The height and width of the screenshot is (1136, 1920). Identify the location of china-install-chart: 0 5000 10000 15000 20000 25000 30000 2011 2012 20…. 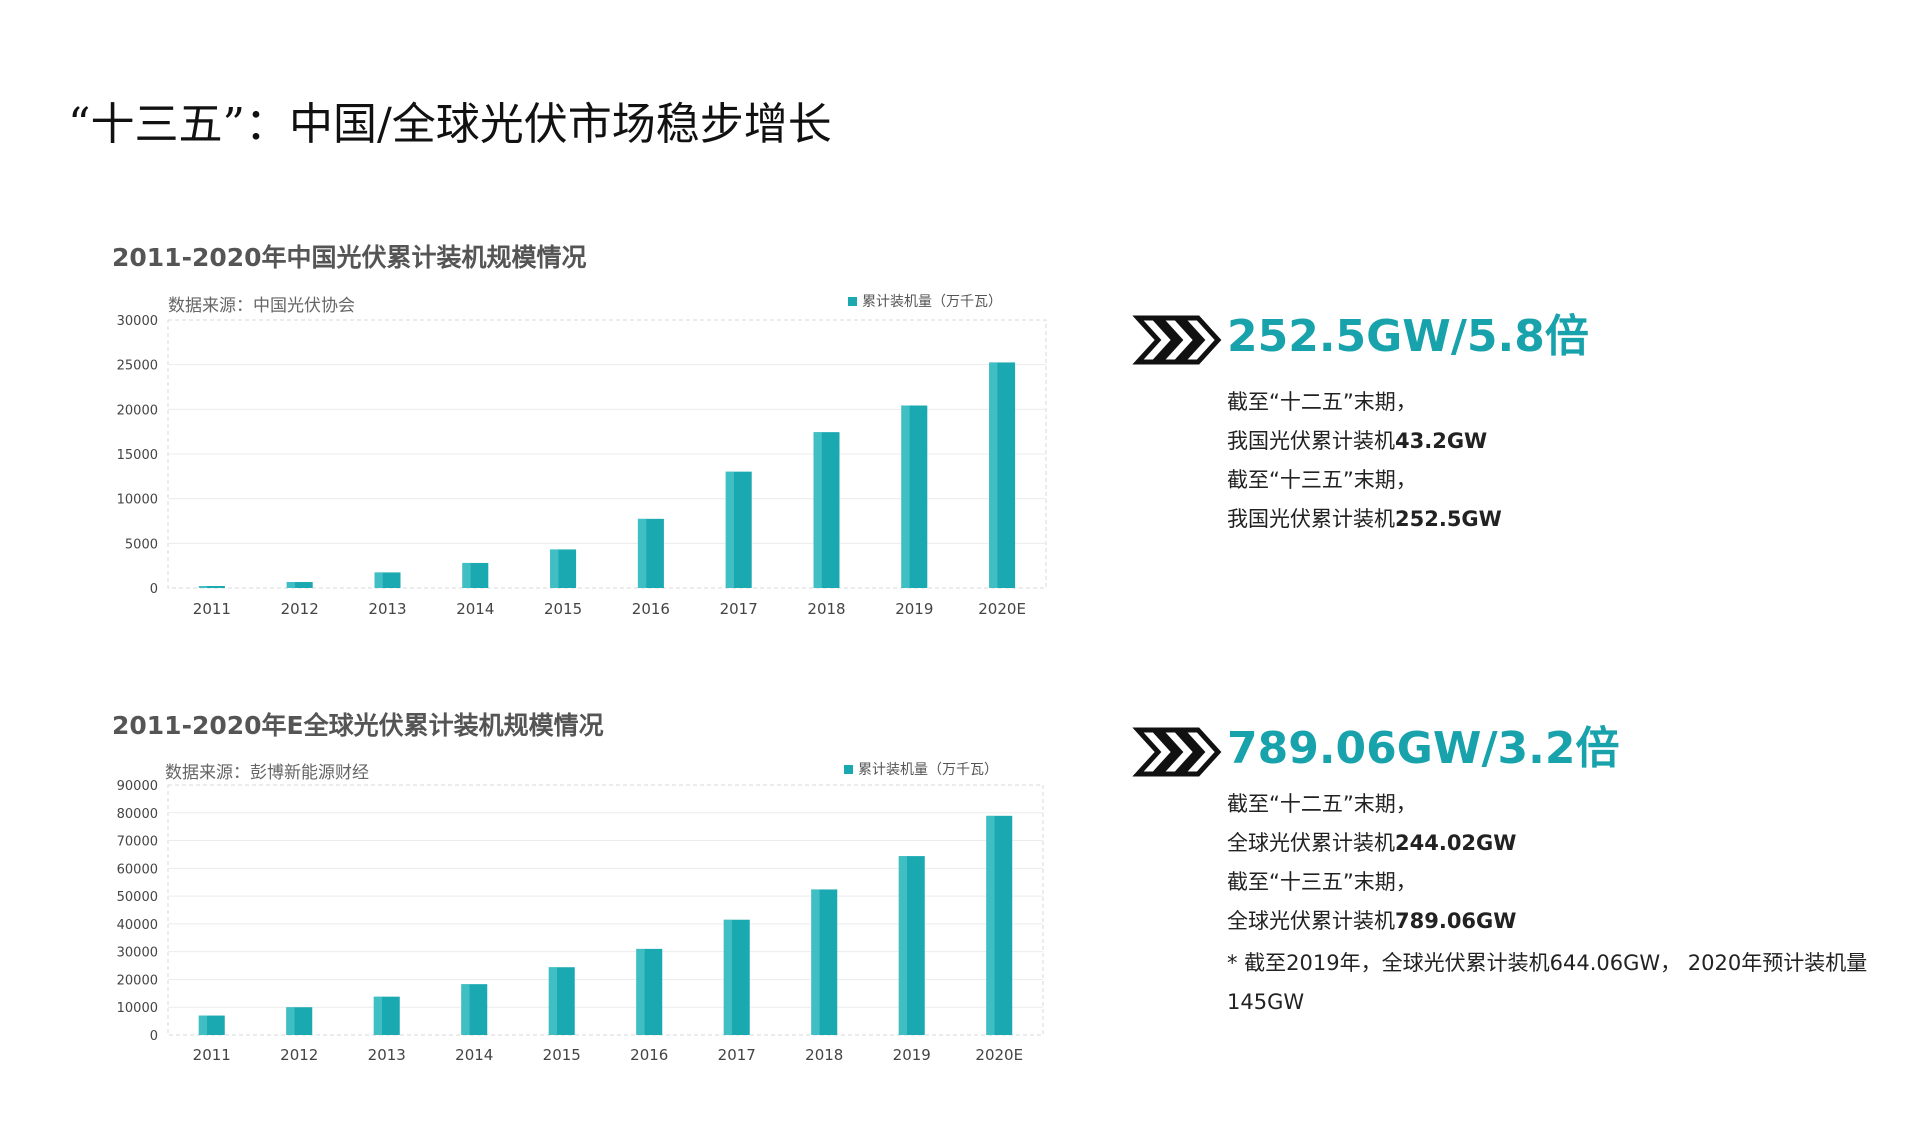
(582, 466).